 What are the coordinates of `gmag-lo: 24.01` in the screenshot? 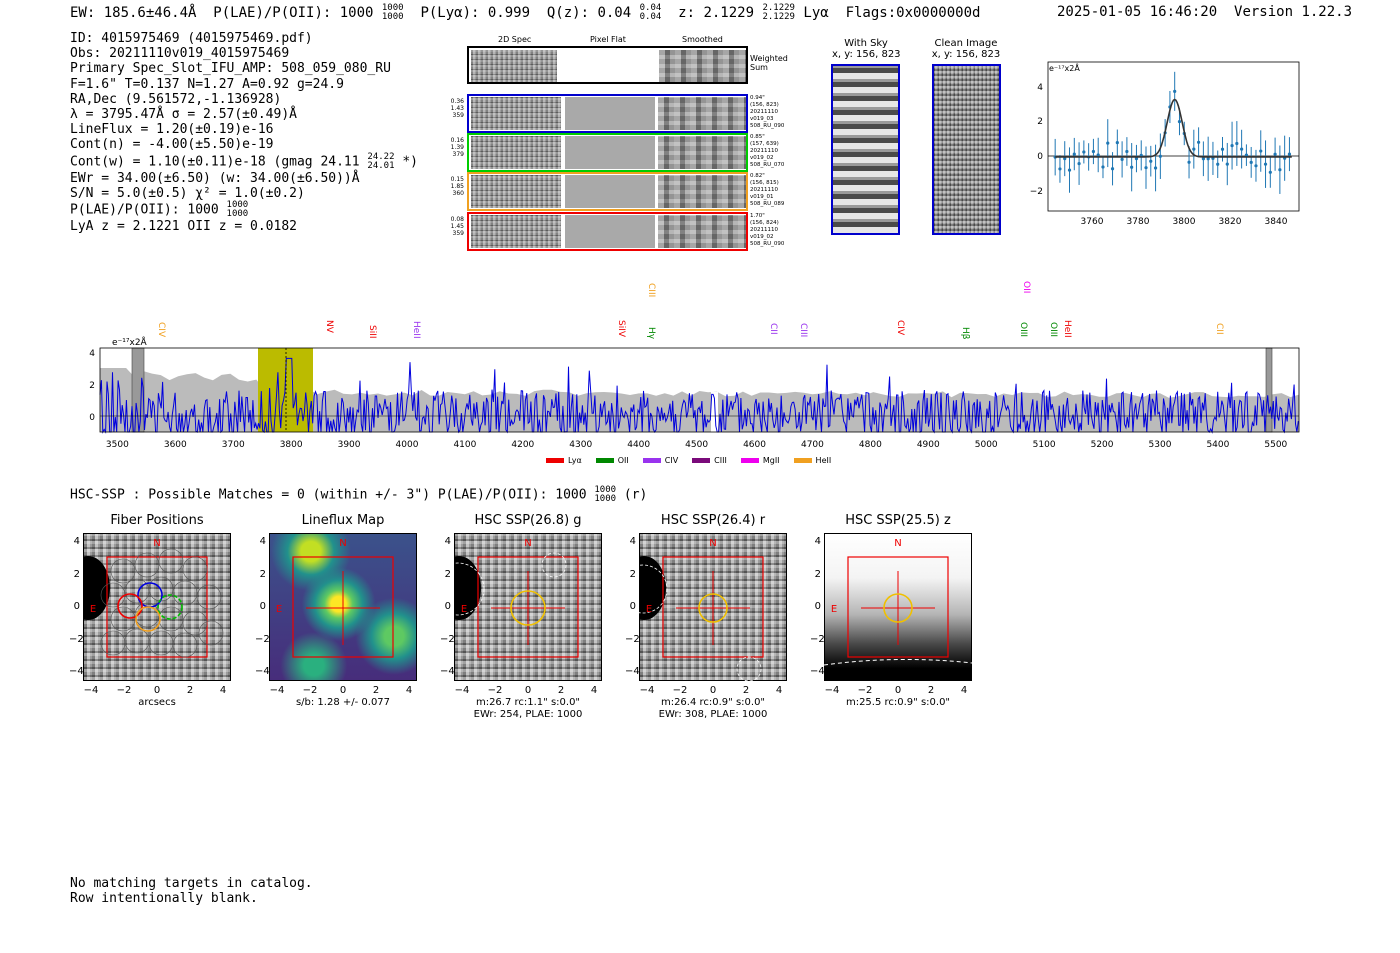 It's located at (381, 165).